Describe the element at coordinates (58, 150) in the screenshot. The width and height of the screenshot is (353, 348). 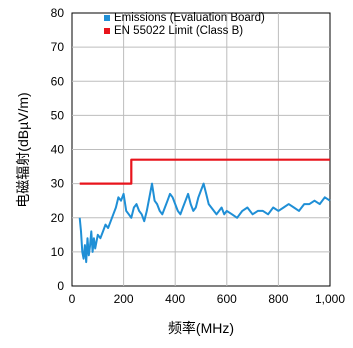
I see `y-tick-label: 40` at that location.